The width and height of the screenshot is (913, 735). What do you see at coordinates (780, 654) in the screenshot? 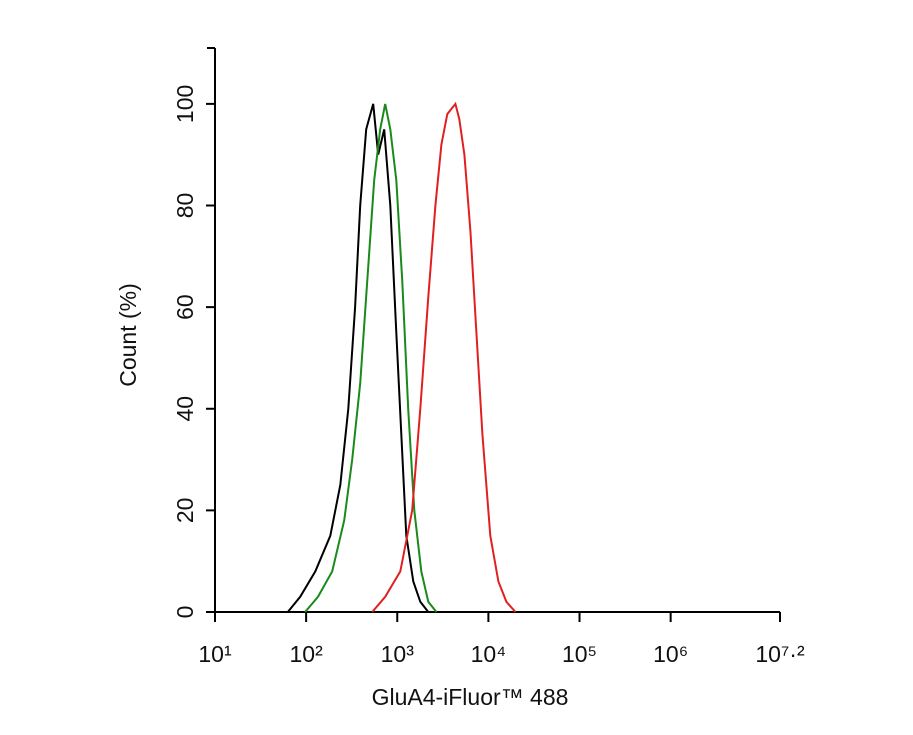
I see `x-tick-label: 10⁷·²` at bounding box center [780, 654].